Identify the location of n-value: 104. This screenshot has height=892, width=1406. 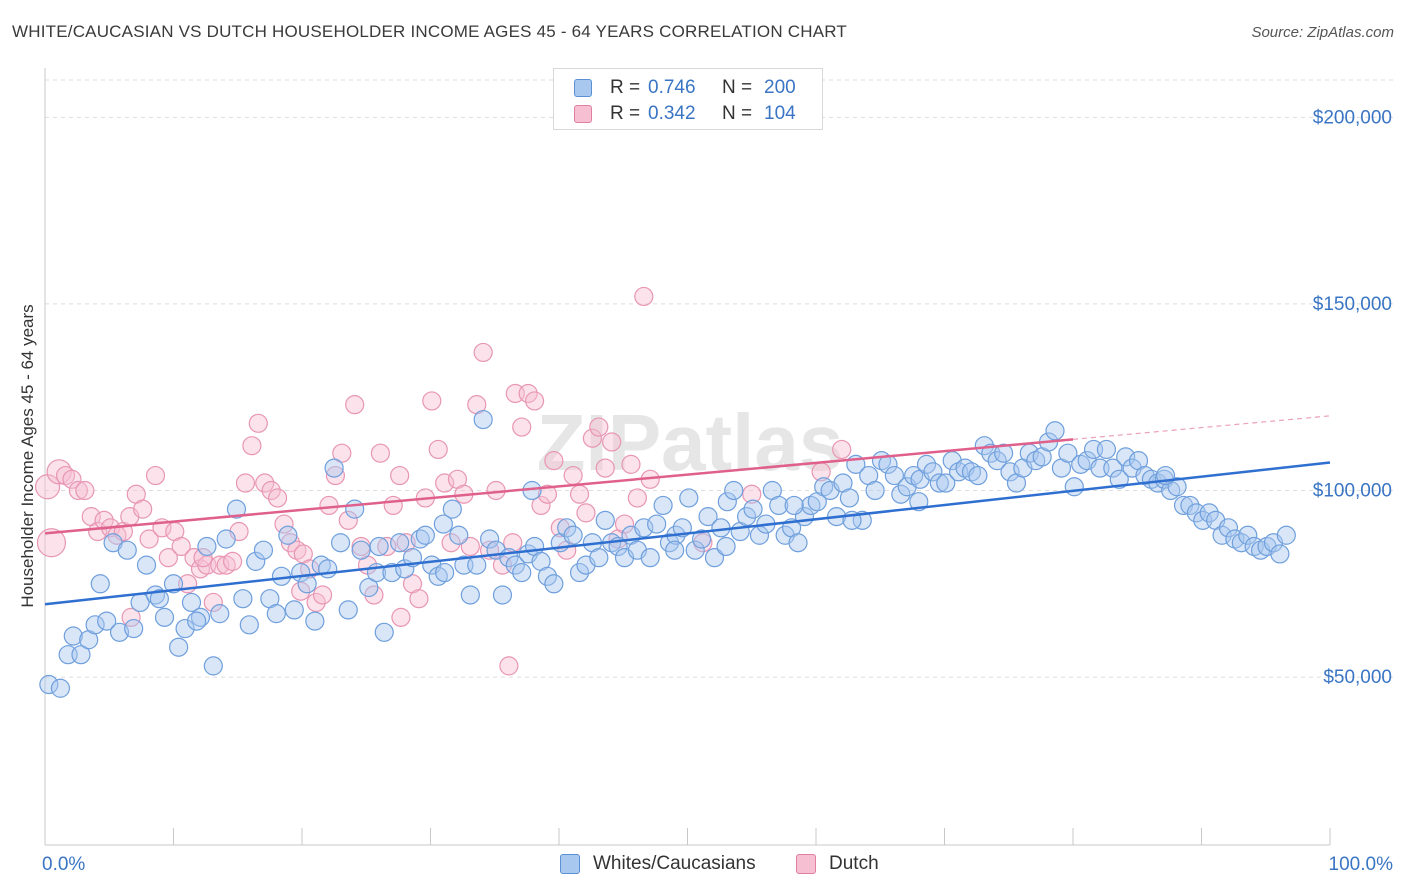
(780, 113).